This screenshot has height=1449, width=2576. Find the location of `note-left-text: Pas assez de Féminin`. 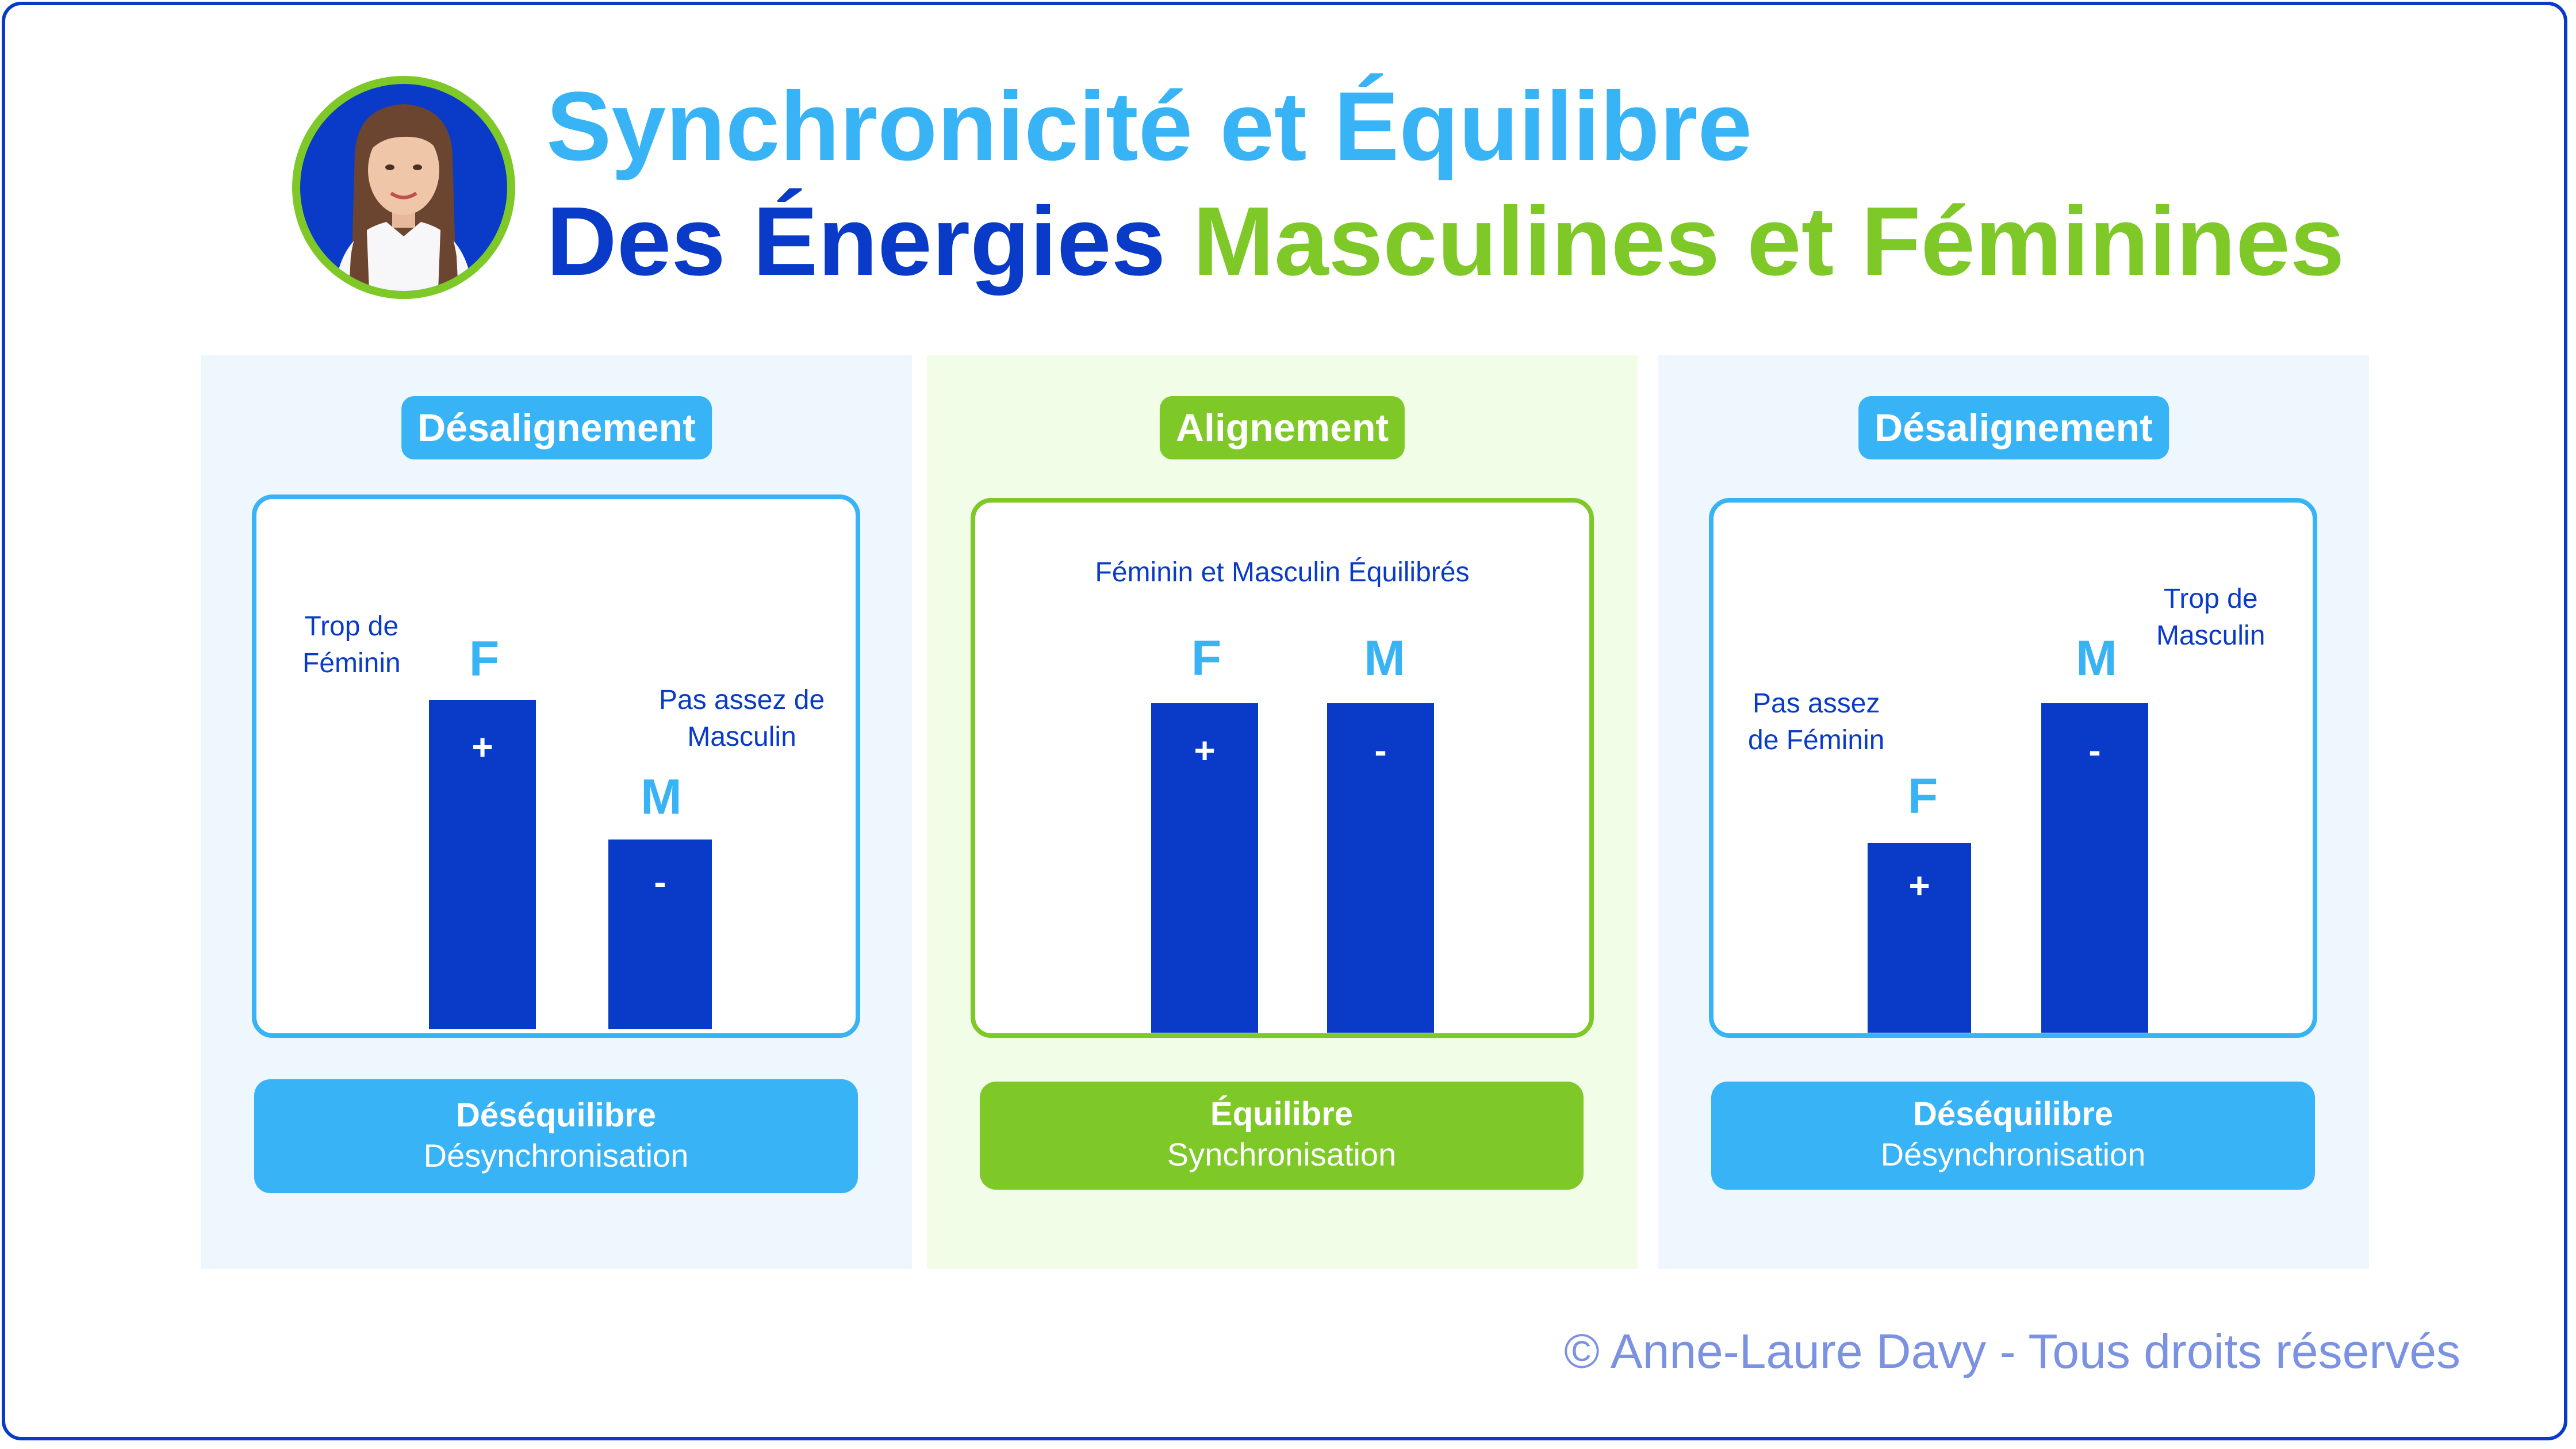

note-left-text: Pas assez de Féminin is located at coordinates (1816, 722).